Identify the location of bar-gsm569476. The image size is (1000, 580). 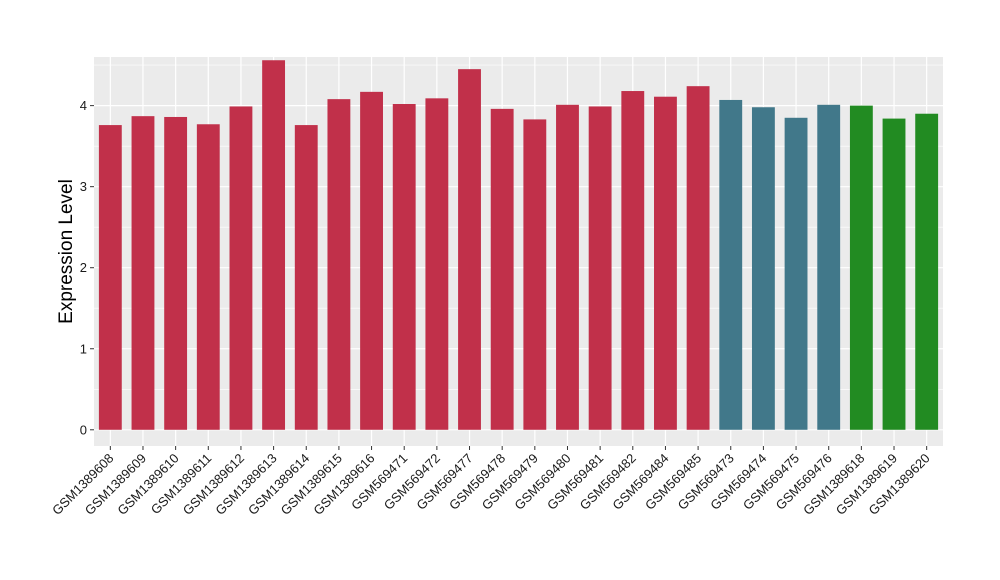
(829, 267).